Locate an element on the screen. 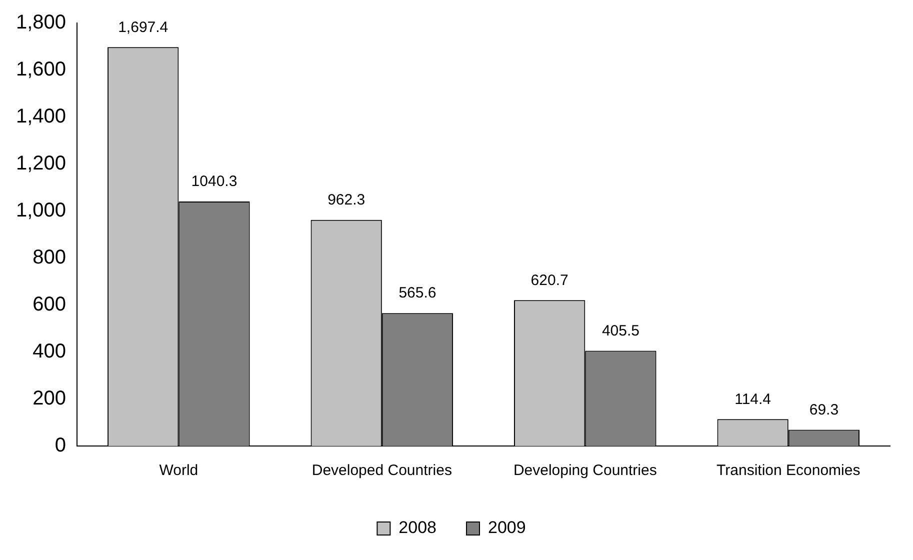 The height and width of the screenshot is (560, 913). data-label: 565.6 is located at coordinates (417, 293).